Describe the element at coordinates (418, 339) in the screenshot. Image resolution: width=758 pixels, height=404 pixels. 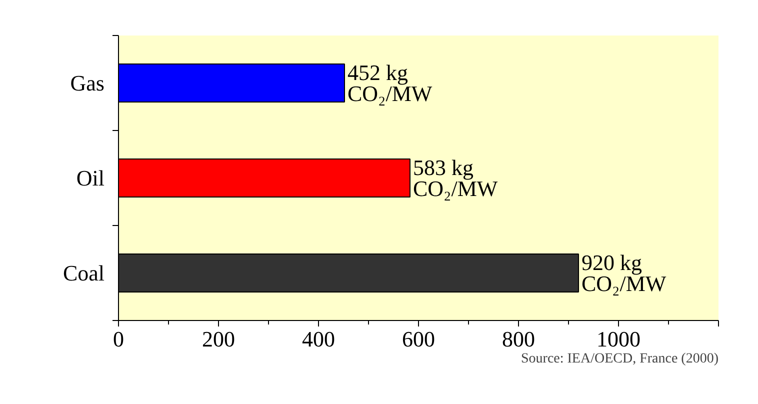
I see `x-tick-label: 600` at that location.